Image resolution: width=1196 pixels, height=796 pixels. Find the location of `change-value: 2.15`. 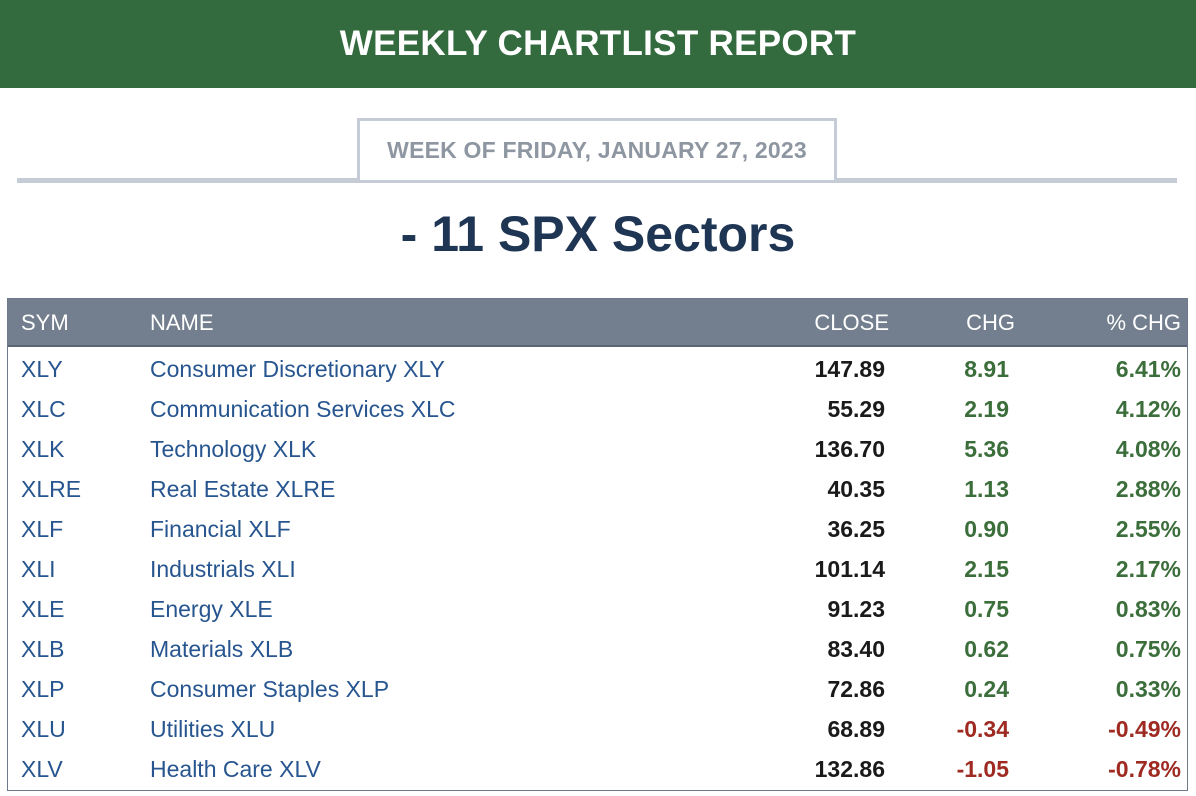

change-value: 2.15 is located at coordinates (986, 569).